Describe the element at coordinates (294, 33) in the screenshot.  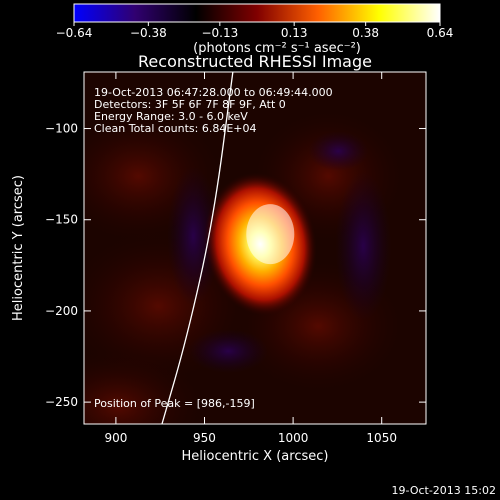
I see `colorbar-tick-label: 0.13` at that location.